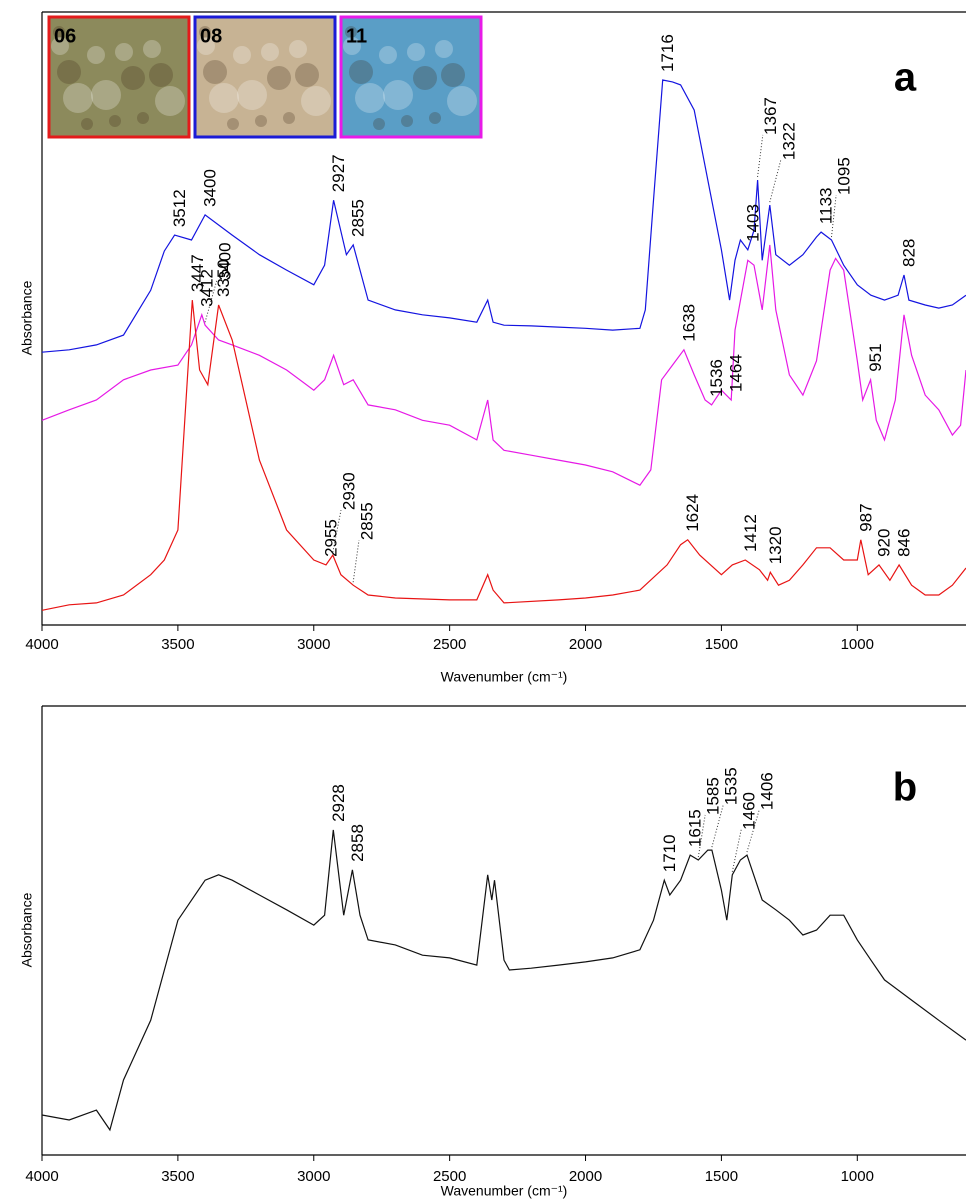 This screenshot has width=966, height=1200. What do you see at coordinates (752, 223) in the screenshot?
I see `peak-label: 1403` at bounding box center [752, 223].